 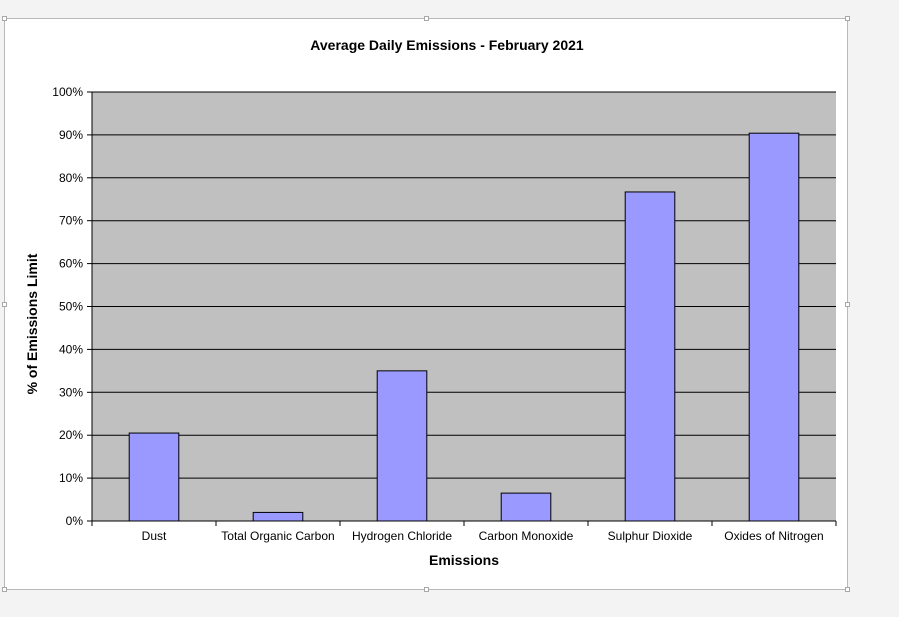 I want to click on resize-handle-middle-right, so click(x=847, y=304).